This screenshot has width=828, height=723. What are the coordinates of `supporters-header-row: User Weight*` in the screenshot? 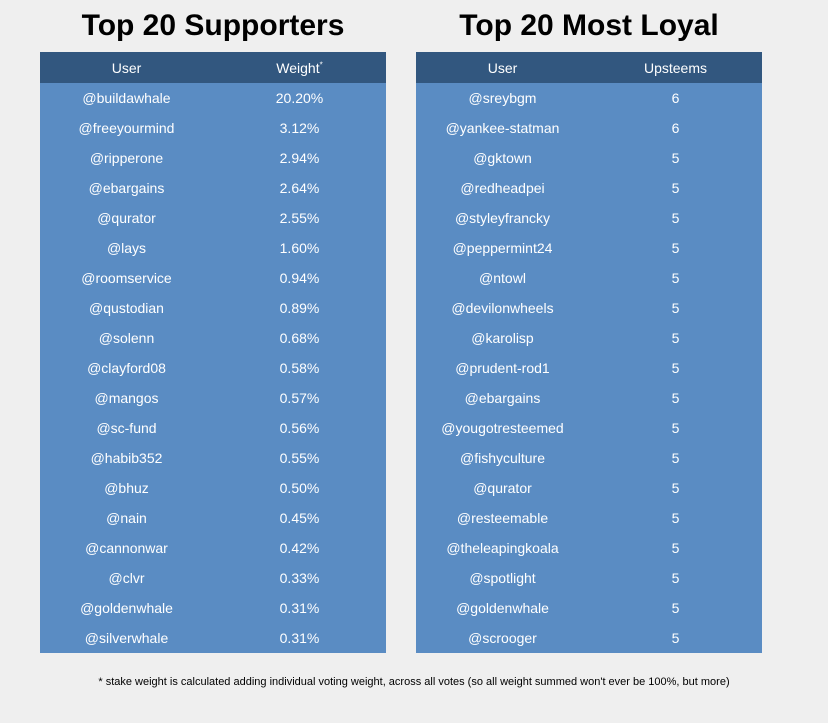 It's located at (213, 67).